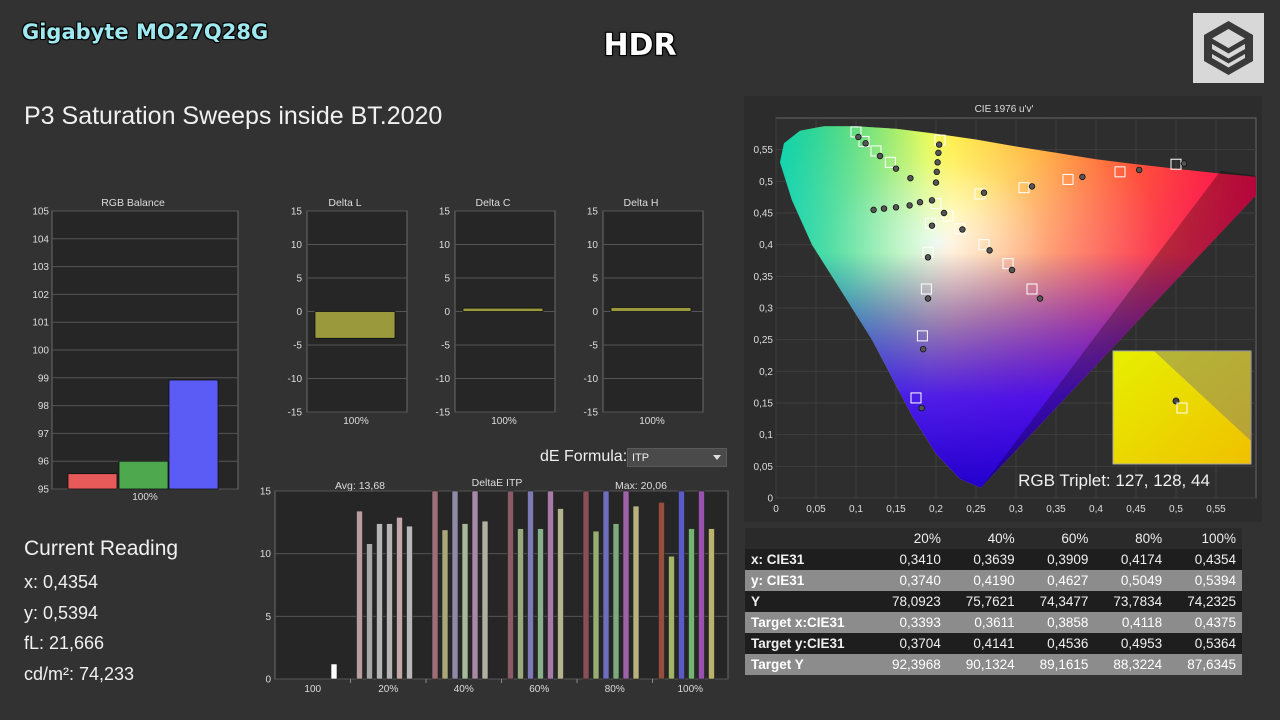 The width and height of the screenshot is (1280, 720). Describe the element at coordinates (40, 239) in the screenshot. I see `y-tick-label: 104` at that location.